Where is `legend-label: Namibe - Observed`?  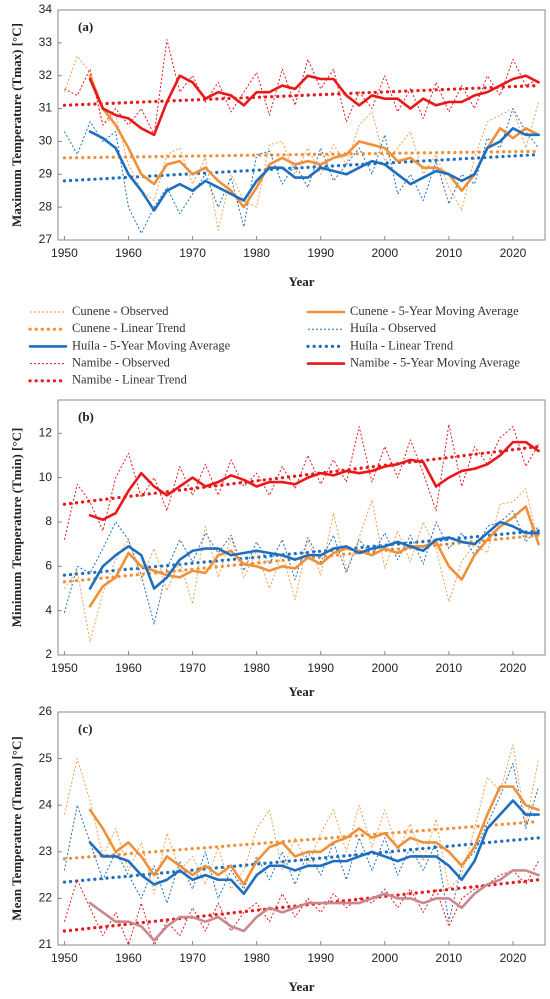 legend-label: Namibe - Observed is located at coordinates (121, 362).